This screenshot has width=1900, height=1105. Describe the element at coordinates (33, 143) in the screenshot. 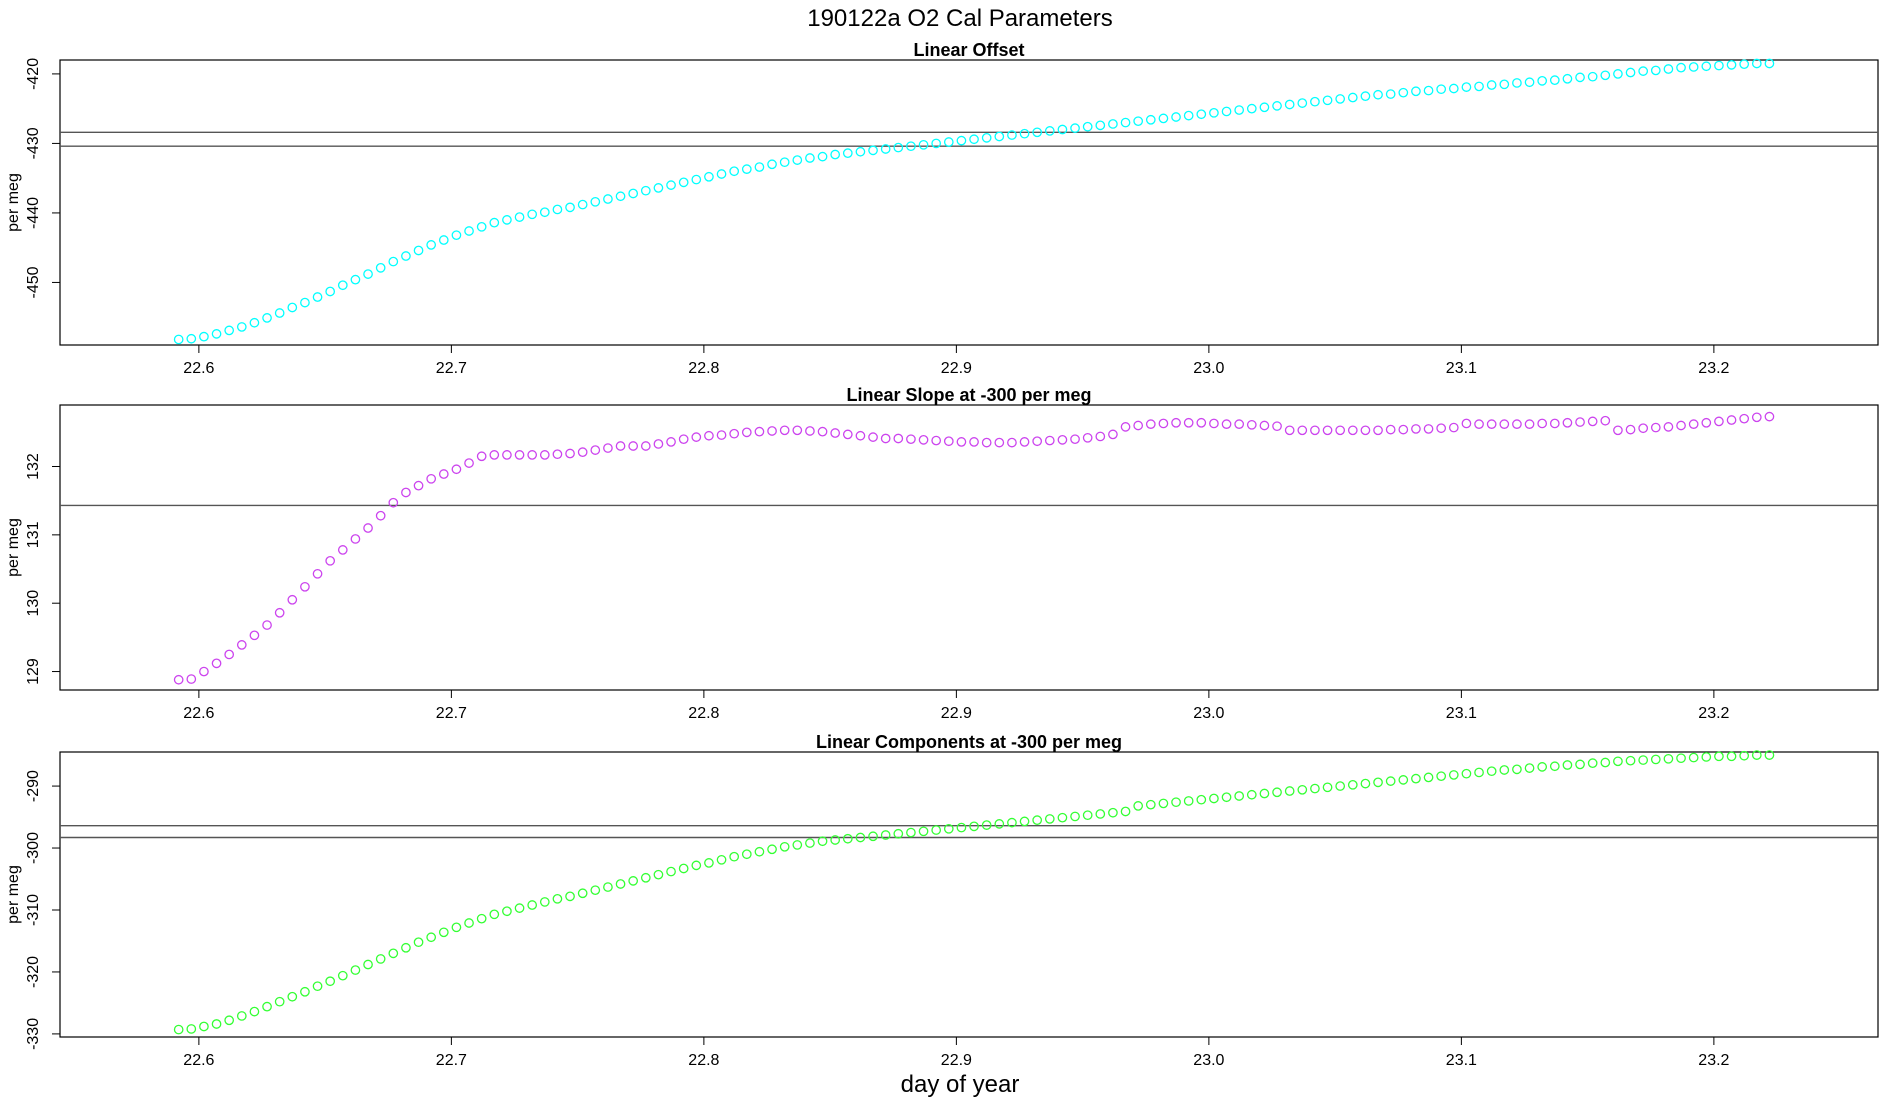

I see `panel-1-y-tick-label-2: -430` at that location.